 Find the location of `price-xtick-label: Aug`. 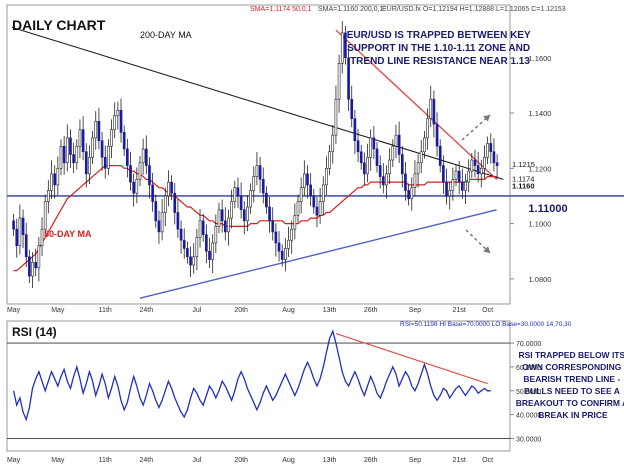

price-xtick-label: Aug is located at coordinates (288, 310).